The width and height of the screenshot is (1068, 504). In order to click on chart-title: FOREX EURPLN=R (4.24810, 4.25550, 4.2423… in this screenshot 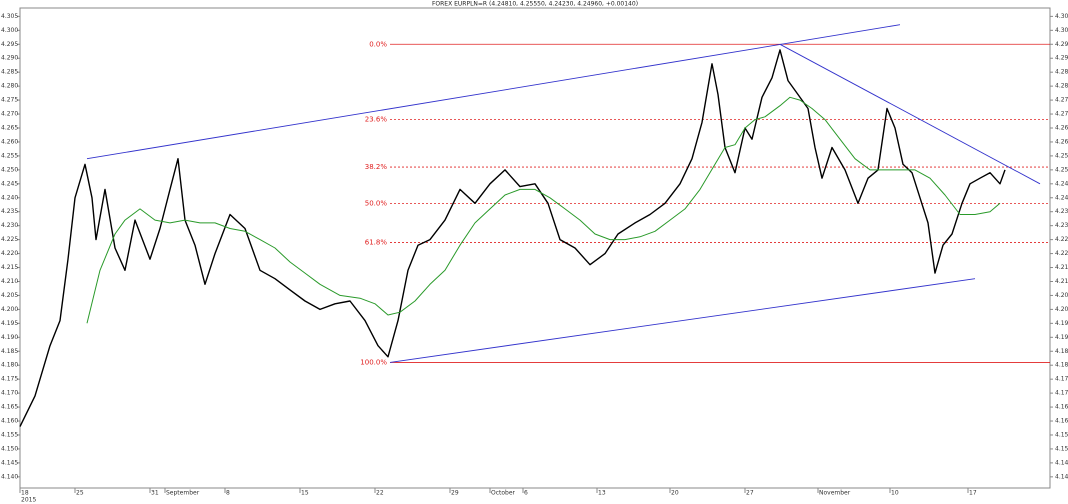, I will do `click(535, 4)`.